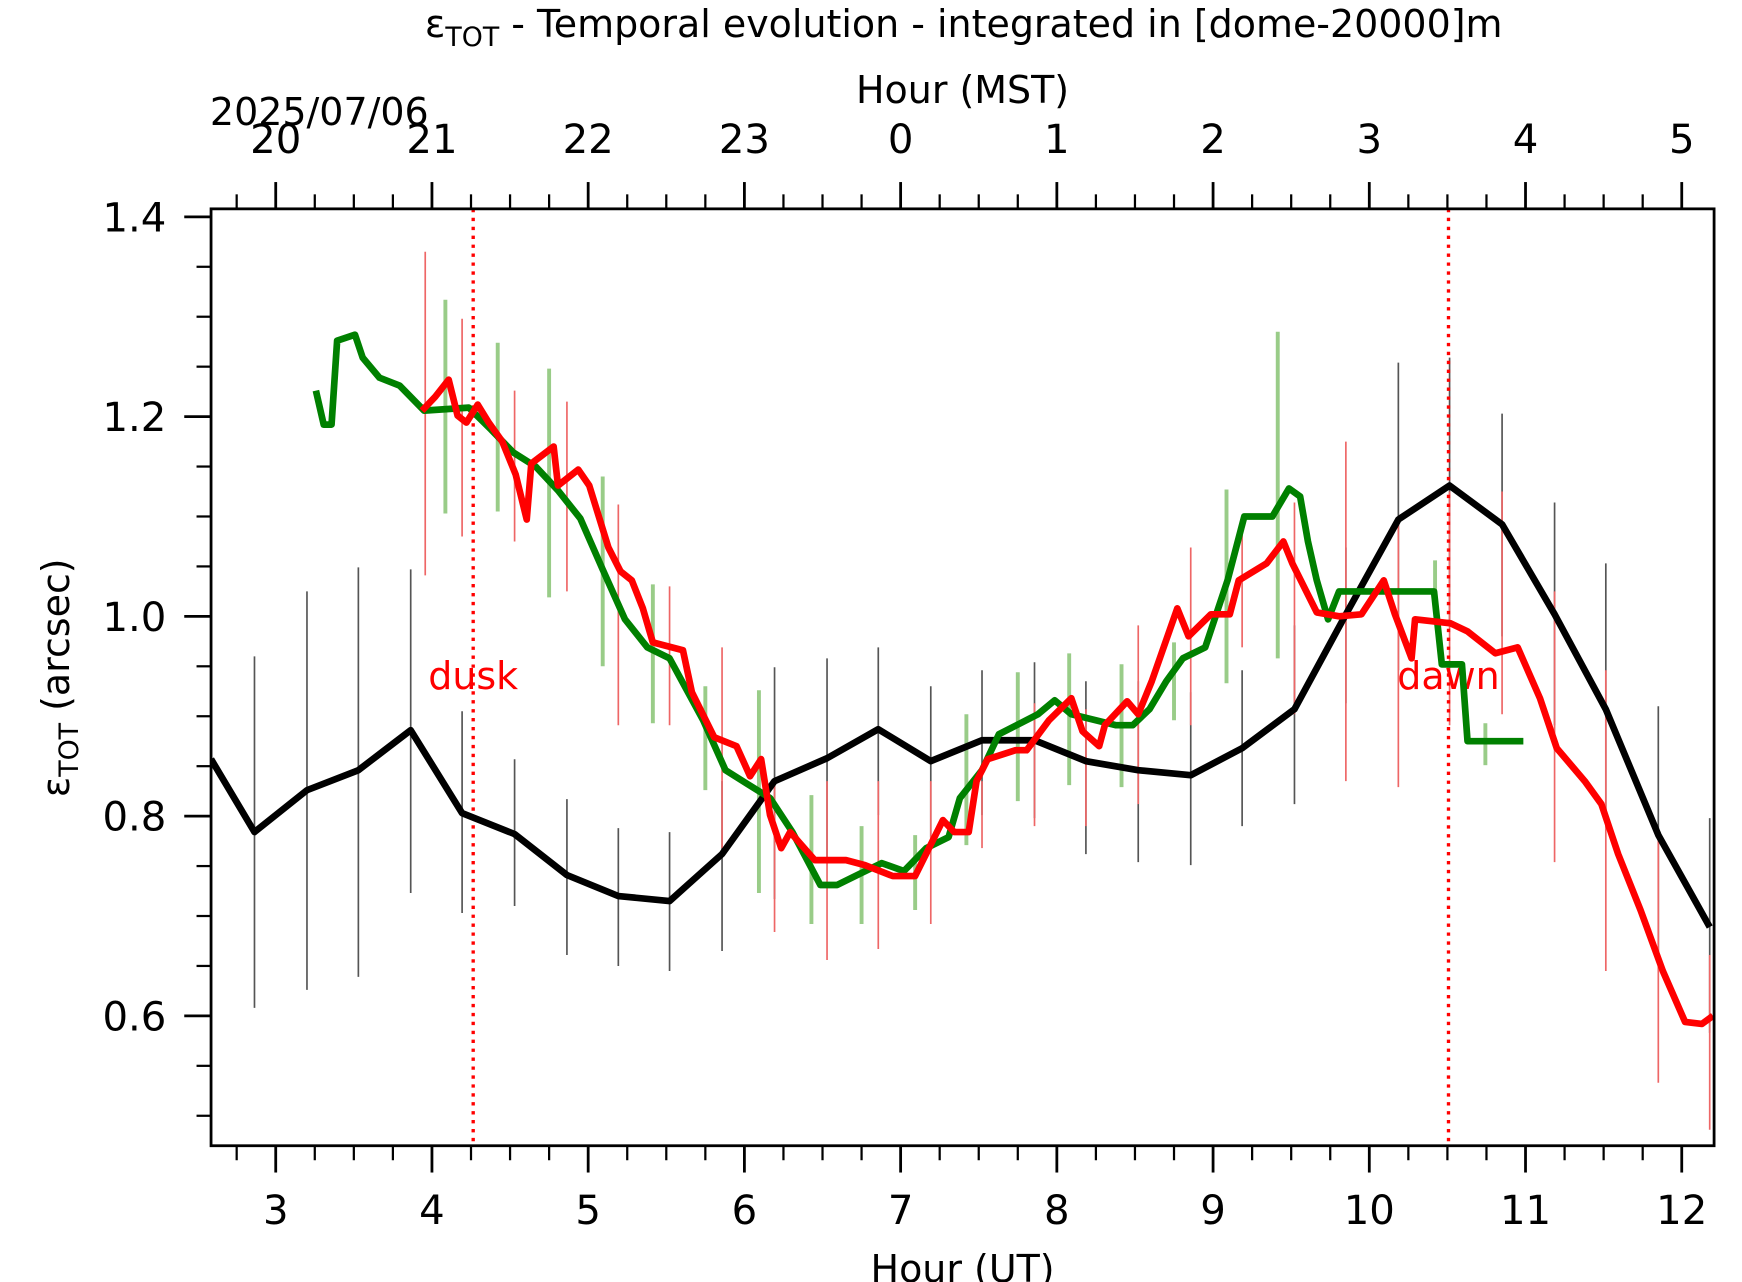 This screenshot has width=1742, height=1282. I want to click on y-tick-label: 1.4, so click(134, 218).